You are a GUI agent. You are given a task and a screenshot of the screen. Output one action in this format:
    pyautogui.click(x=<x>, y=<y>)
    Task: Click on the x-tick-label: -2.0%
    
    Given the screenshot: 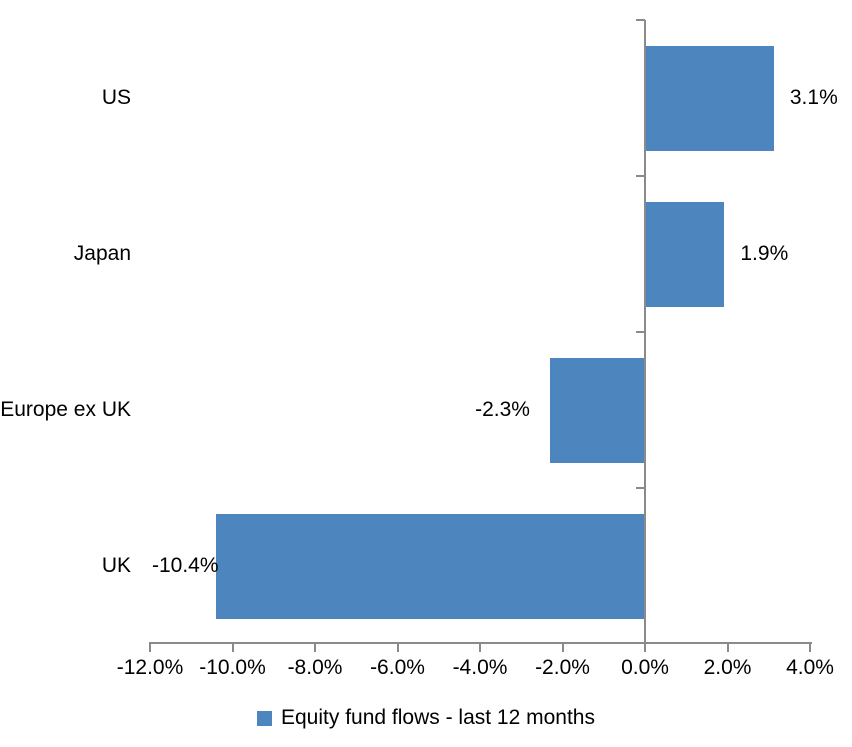 What is the action you would take?
    pyautogui.click(x=562, y=667)
    